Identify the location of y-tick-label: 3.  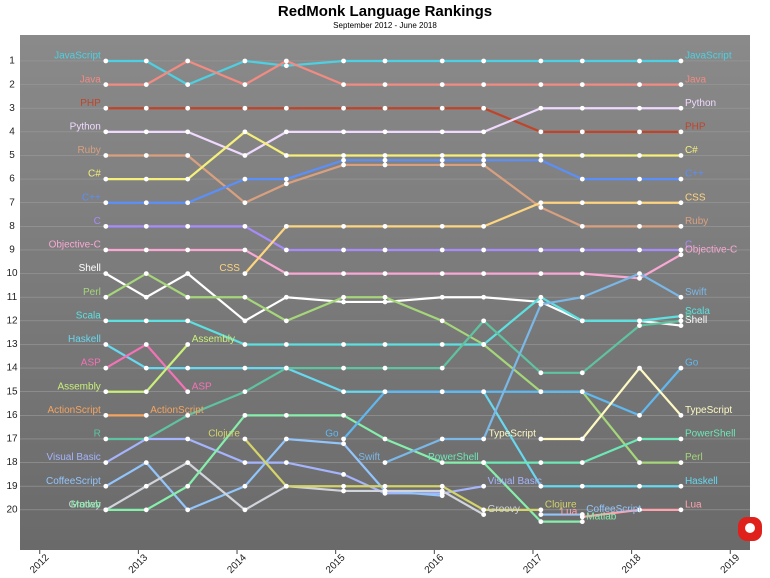
(12, 108).